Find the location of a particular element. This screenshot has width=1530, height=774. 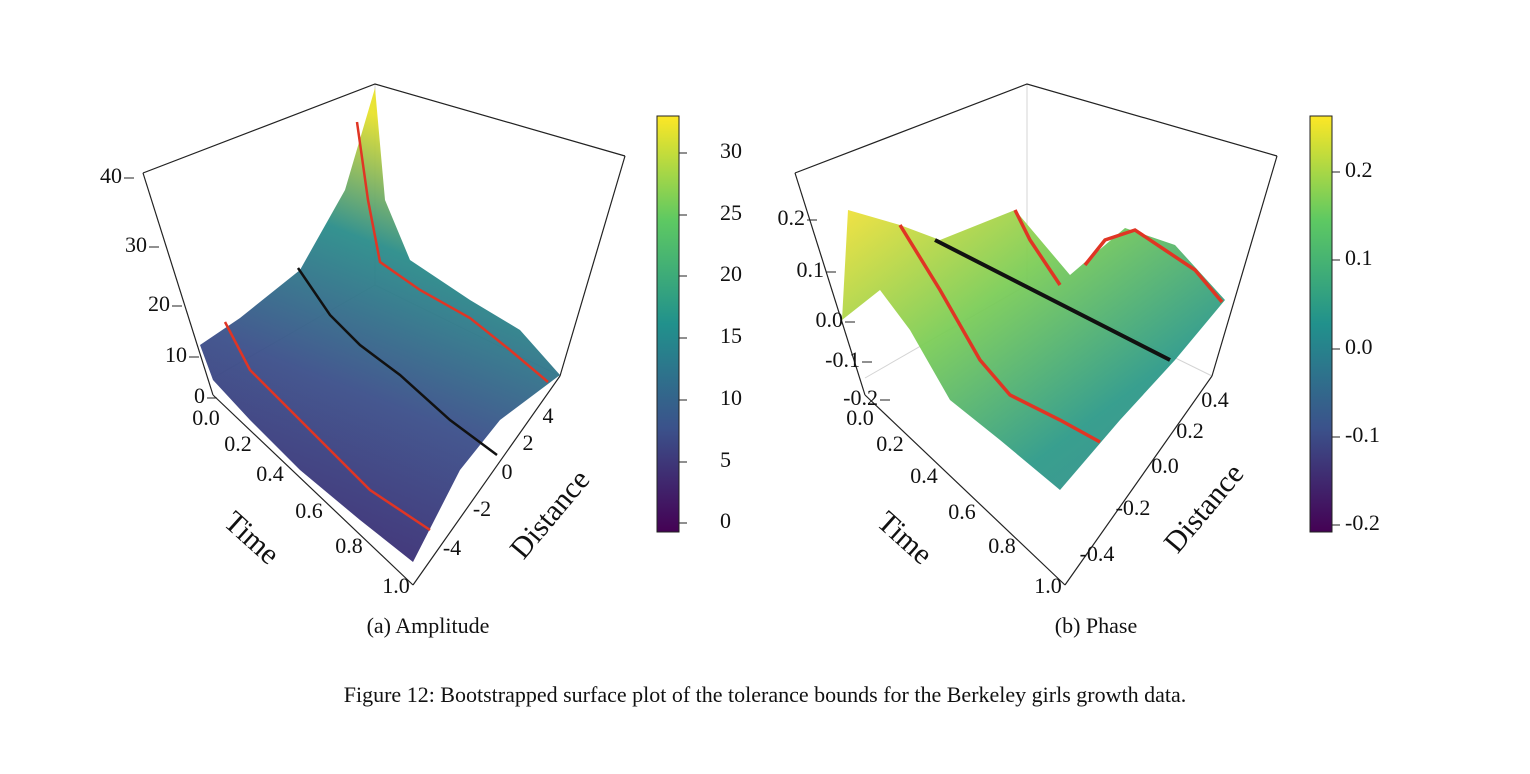

y-tick-label: -0.2 is located at coordinates (1133, 507).